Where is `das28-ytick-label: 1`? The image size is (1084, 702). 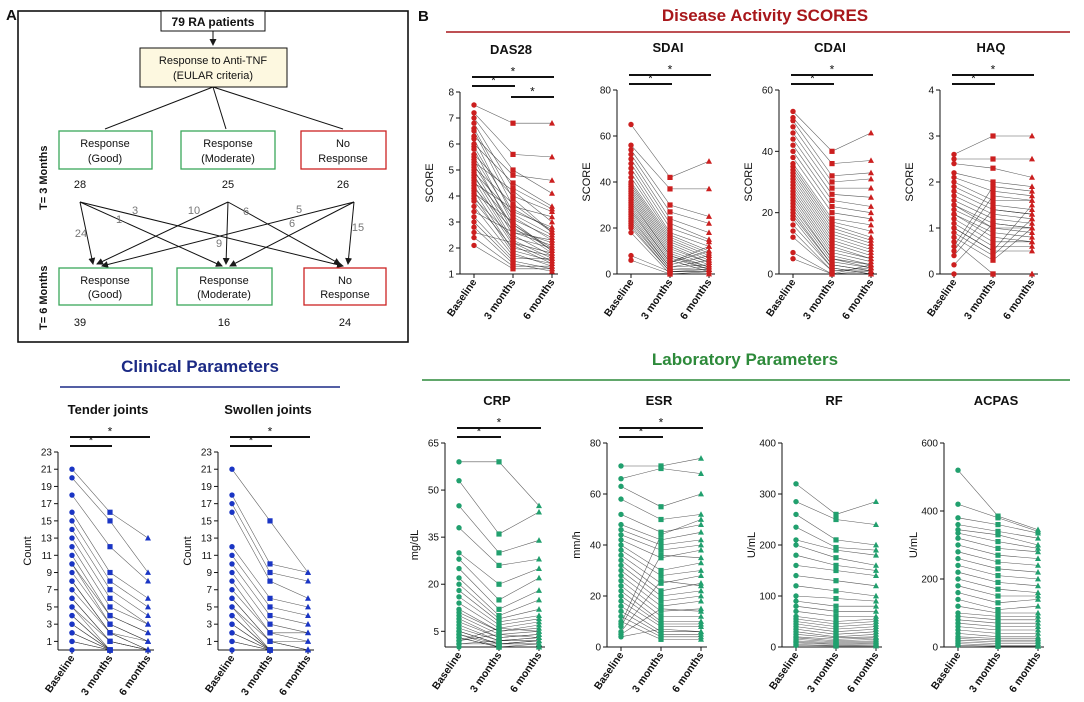 das28-ytick-label: 1 is located at coordinates (451, 275).